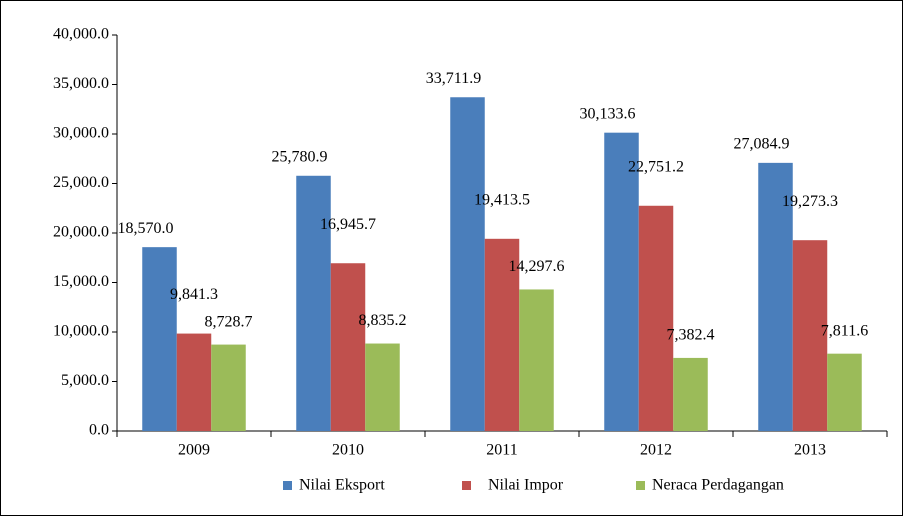 The height and width of the screenshot is (517, 904). What do you see at coordinates (81, 133) in the screenshot?
I see `y-tick-label: 30,000.0` at bounding box center [81, 133].